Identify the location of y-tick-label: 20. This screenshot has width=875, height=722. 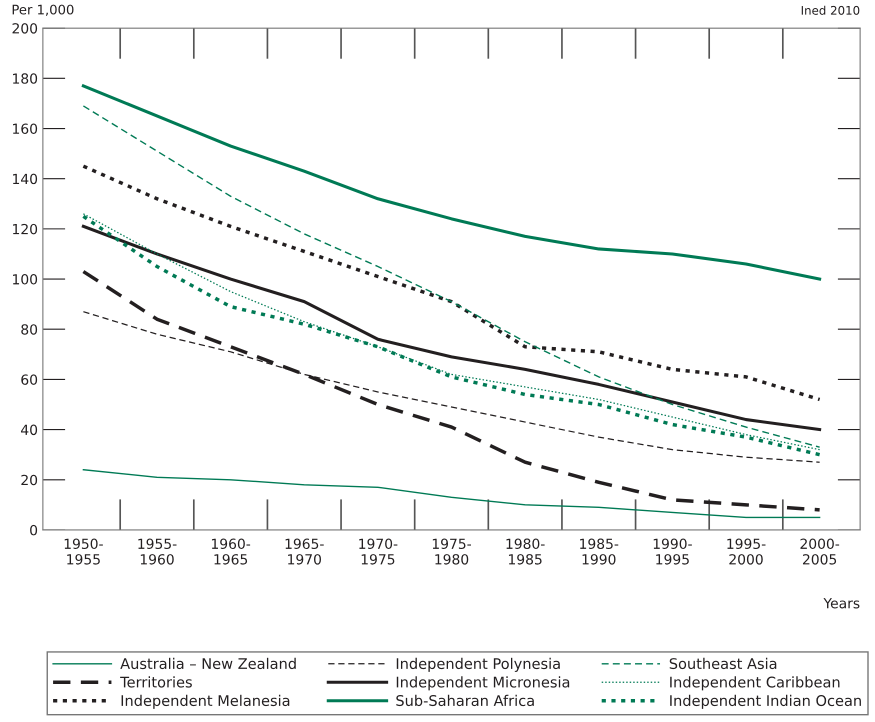
(29, 480).